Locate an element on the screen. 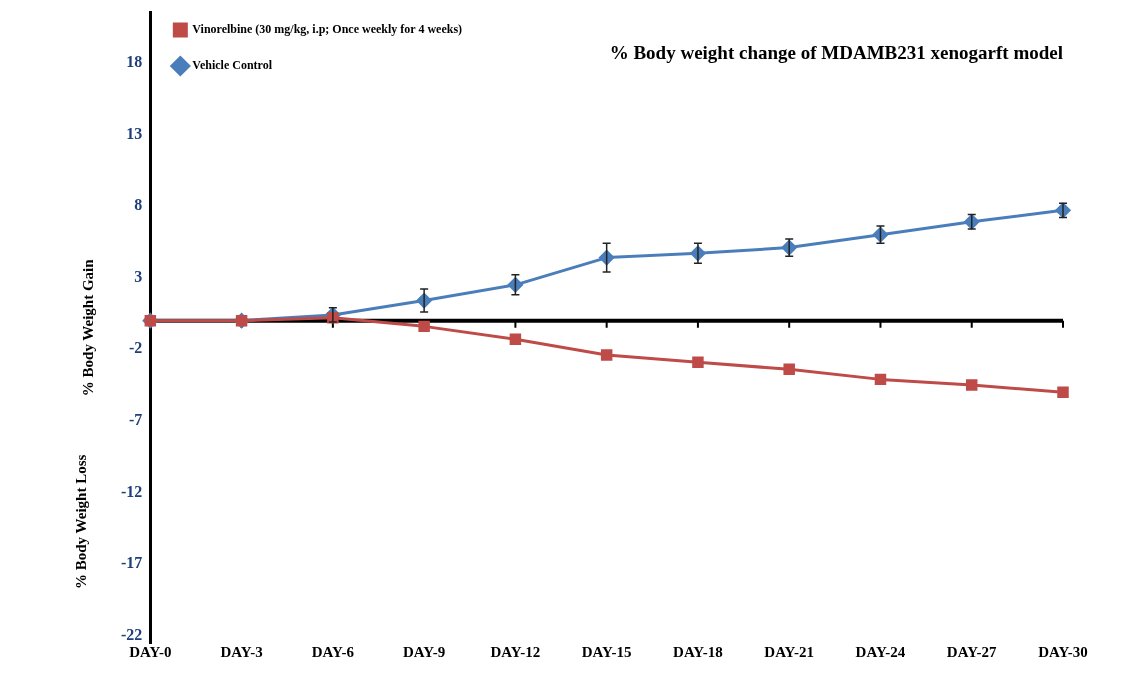  x-tick-label: DAY-27 is located at coordinates (972, 651).